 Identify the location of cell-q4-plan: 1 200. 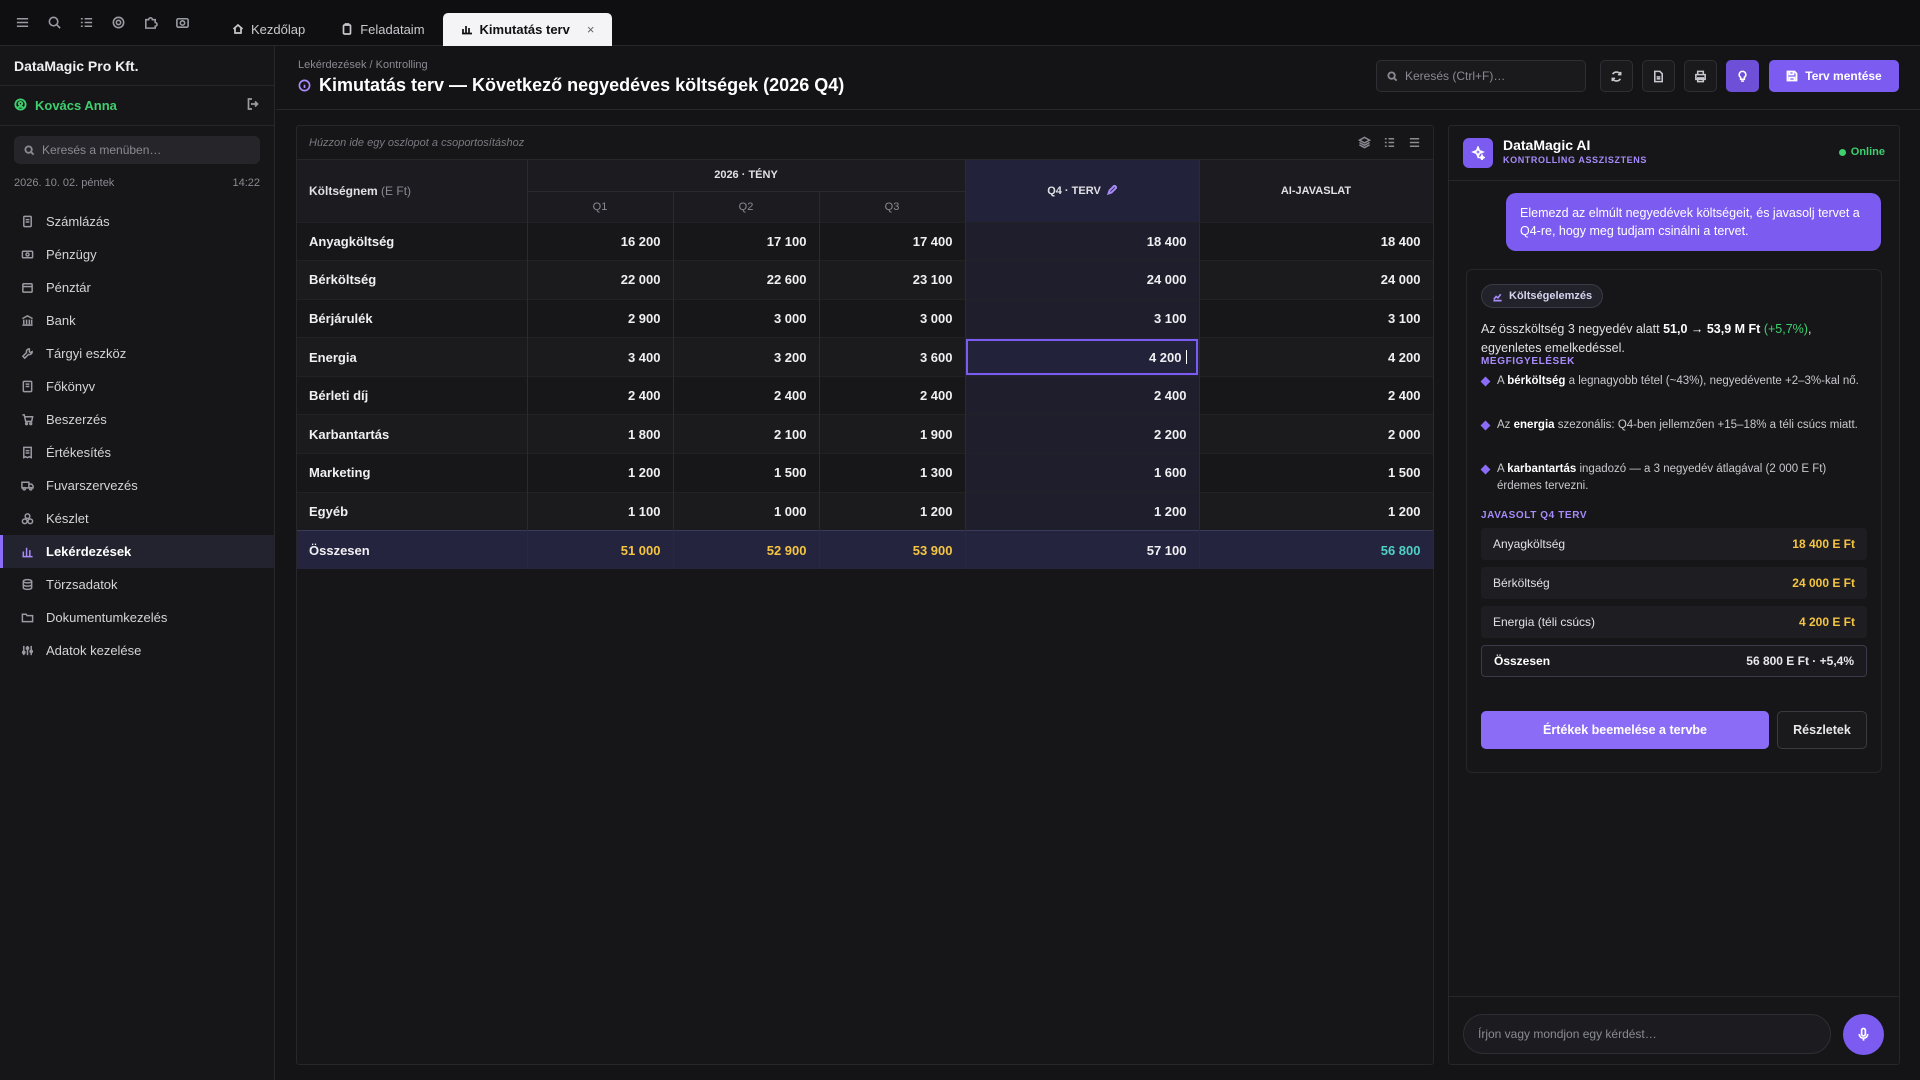
(1082, 511).